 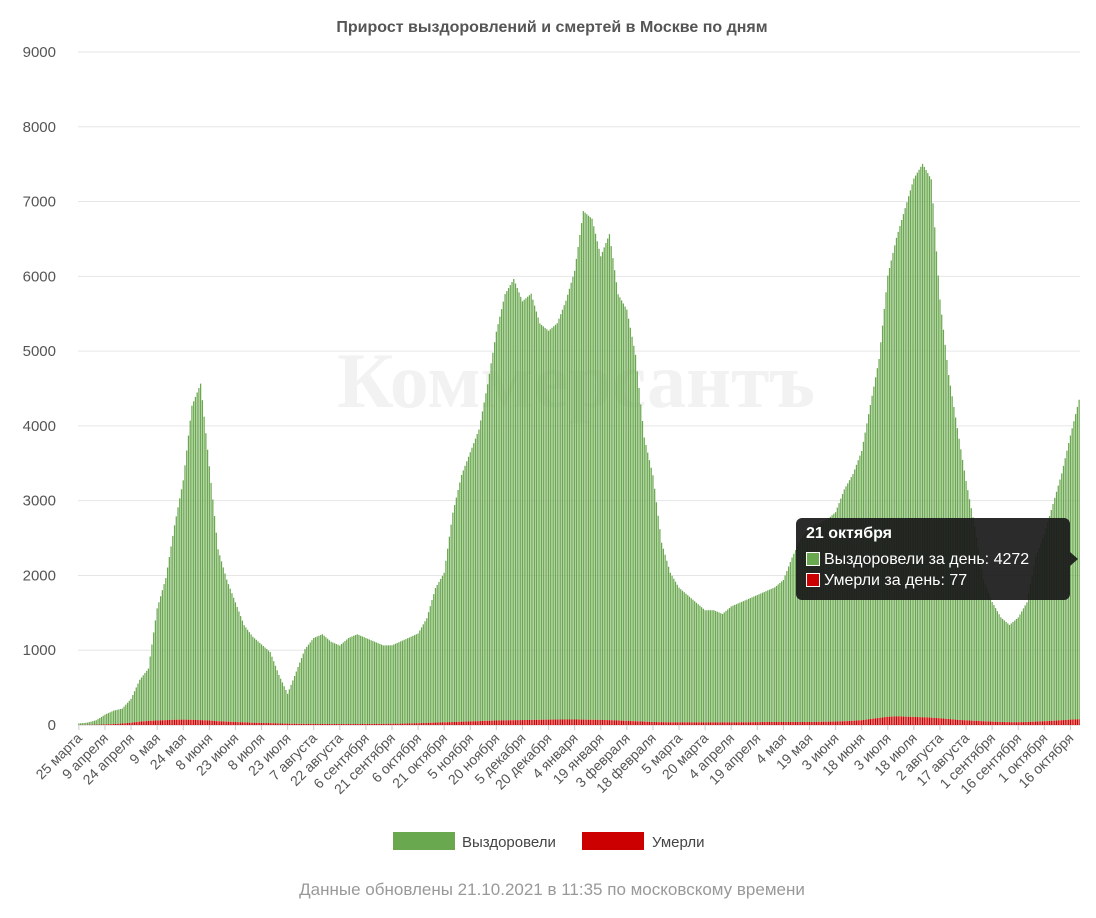 I want to click on legend-item-recovered: Выздоровели, so click(x=474, y=841).